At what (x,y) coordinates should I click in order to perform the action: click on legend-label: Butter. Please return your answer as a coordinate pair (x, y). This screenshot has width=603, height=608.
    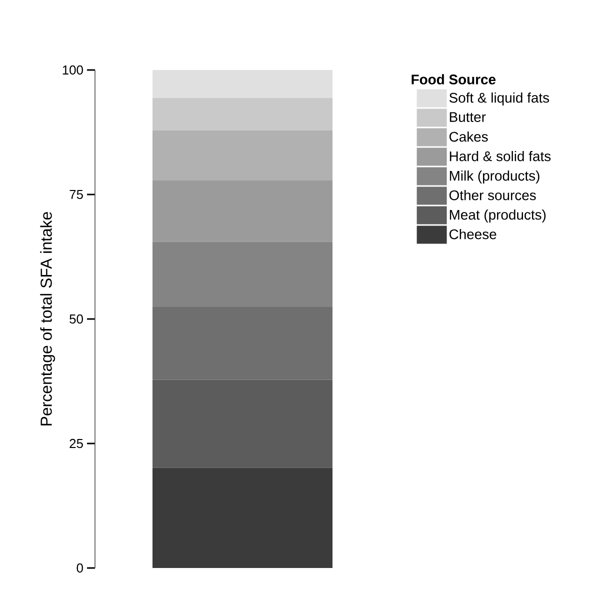
    Looking at the image, I should click on (468, 117).